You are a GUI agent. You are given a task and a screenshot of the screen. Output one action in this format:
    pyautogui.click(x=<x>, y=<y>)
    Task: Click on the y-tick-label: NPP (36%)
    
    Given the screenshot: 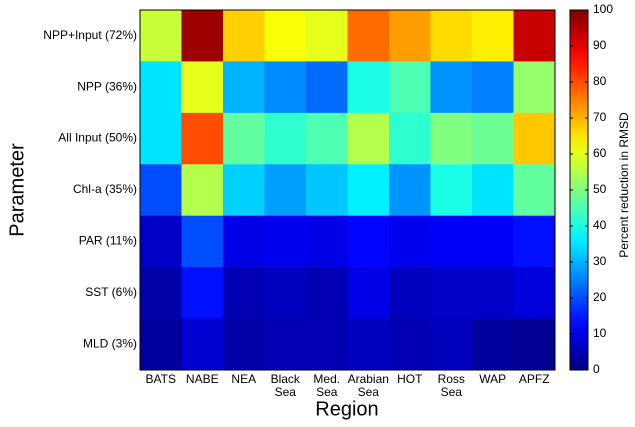 What is the action you would take?
    pyautogui.click(x=107, y=86)
    